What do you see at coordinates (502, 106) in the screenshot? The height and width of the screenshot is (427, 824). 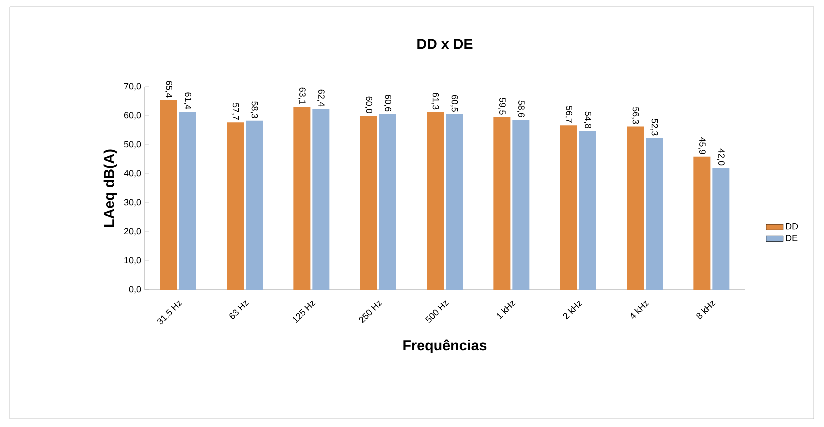 I see `data-label: 59,5` at bounding box center [502, 106].